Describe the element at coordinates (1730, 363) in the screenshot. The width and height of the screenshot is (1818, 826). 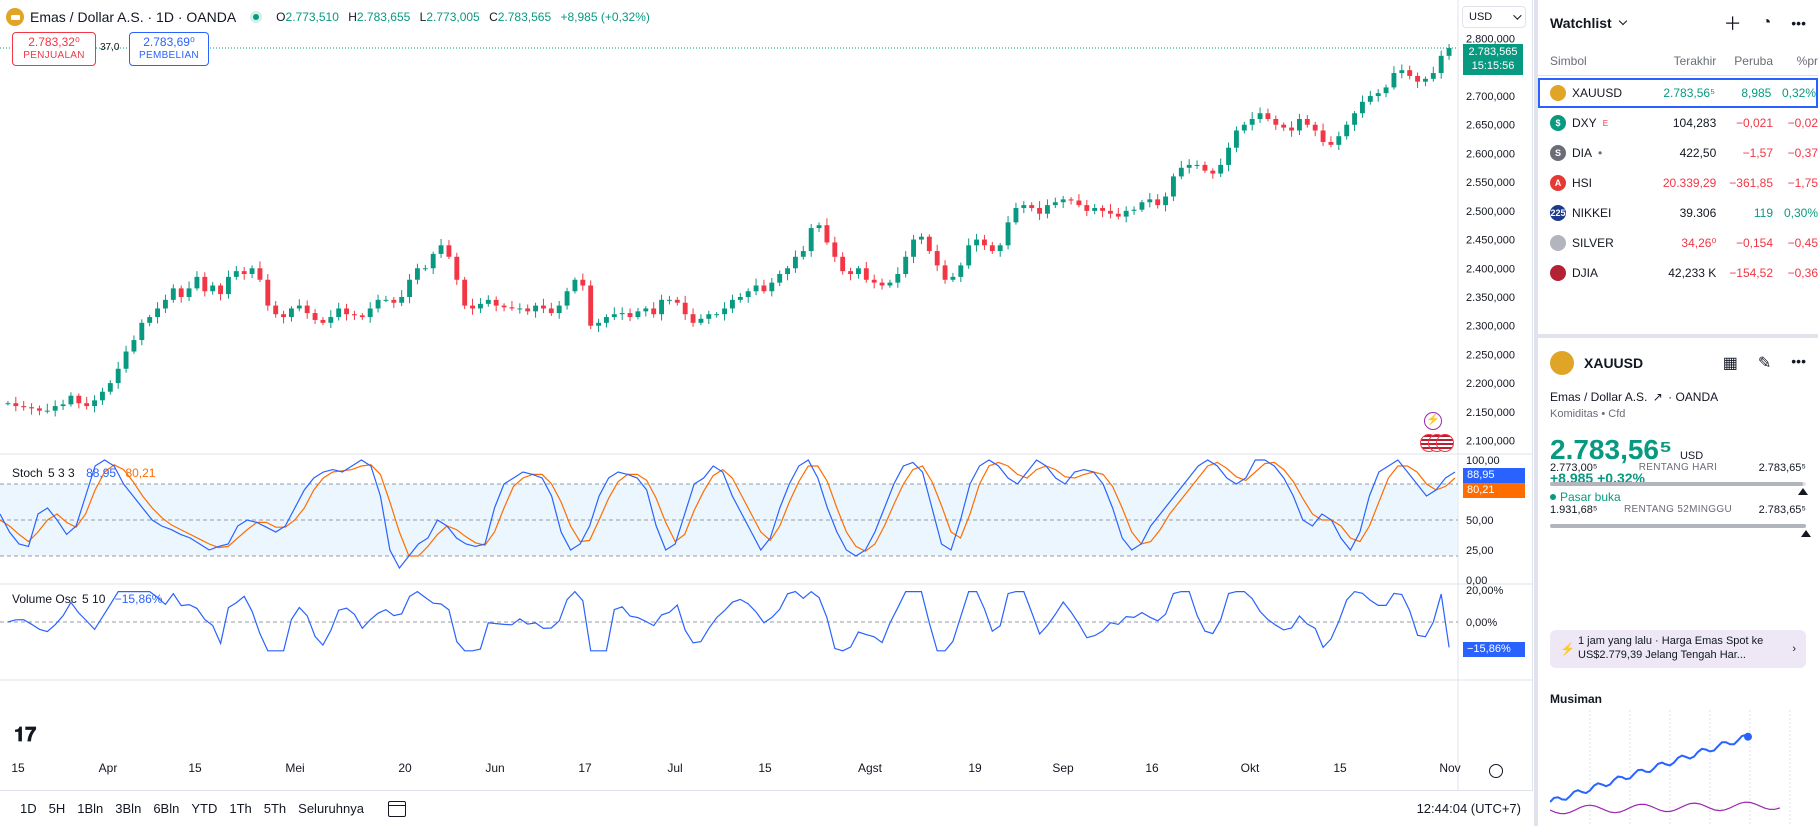
I see `grid-layout-icon: ▦` at that location.